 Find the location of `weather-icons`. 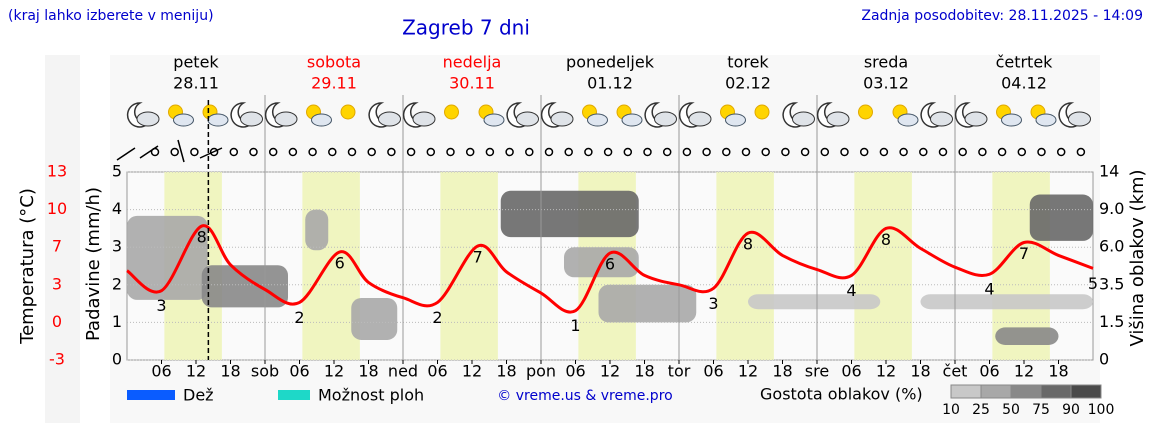

weather-icons is located at coordinates (608, 115).